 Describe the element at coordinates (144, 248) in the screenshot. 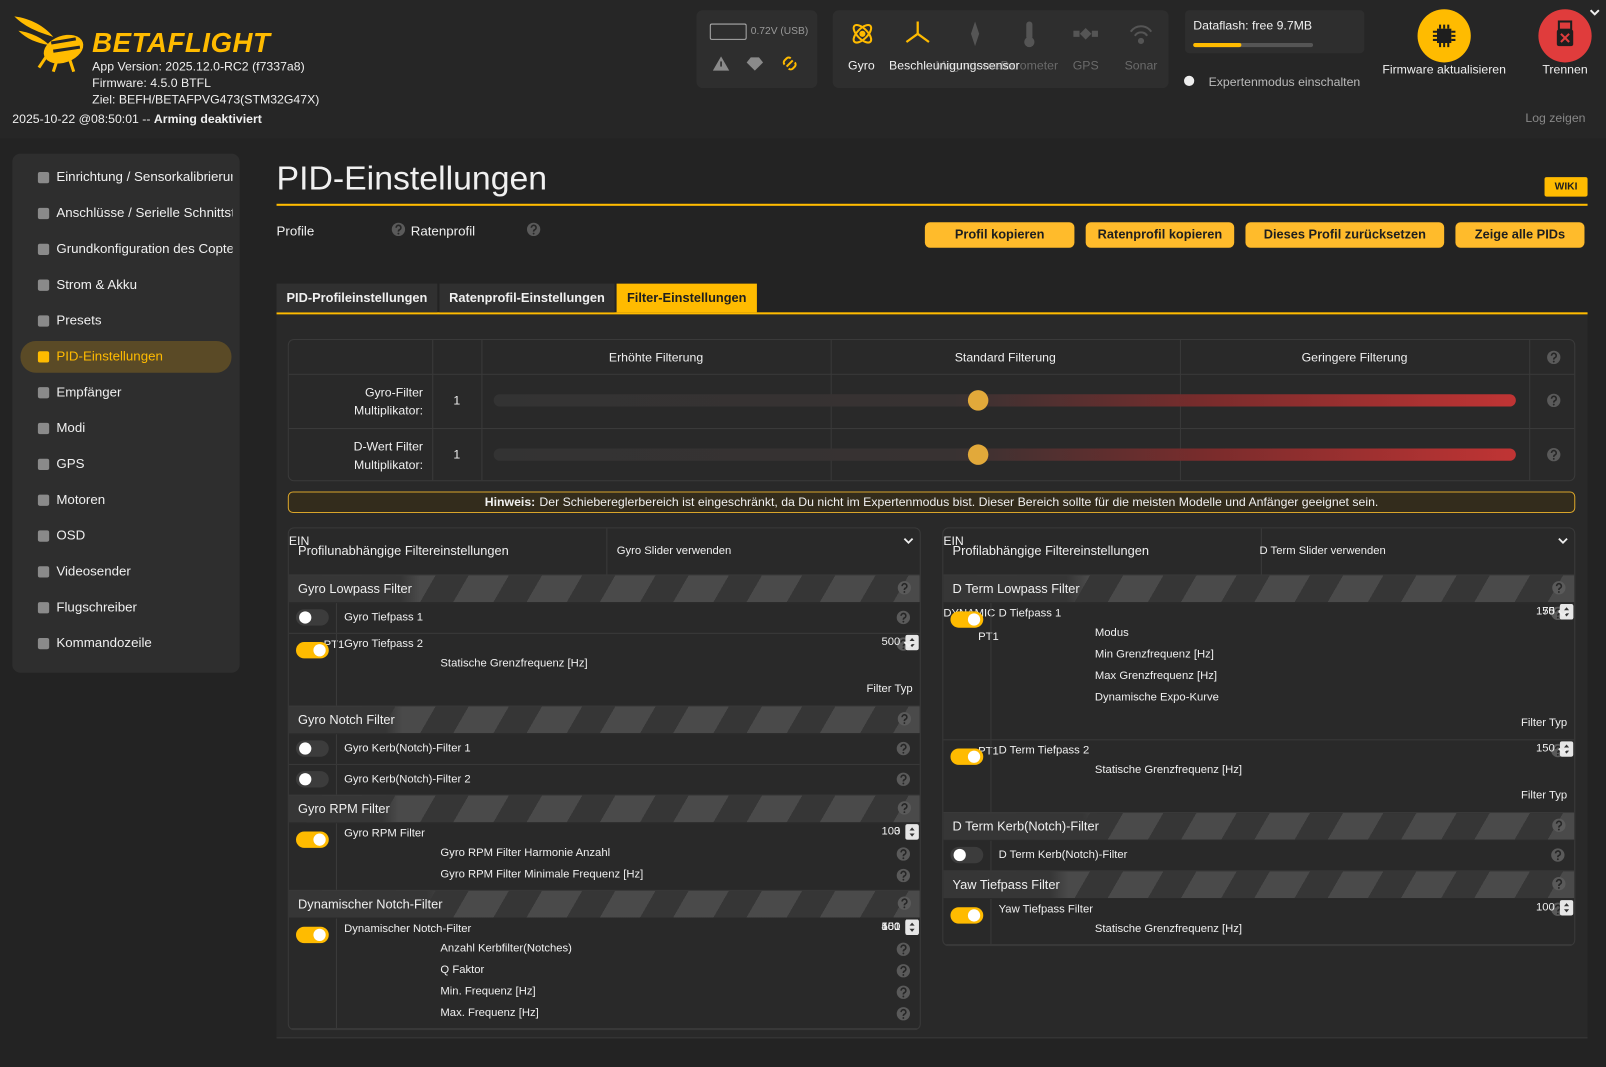

I see `sidebar-item: Grundkonfiguration des Copters` at that location.